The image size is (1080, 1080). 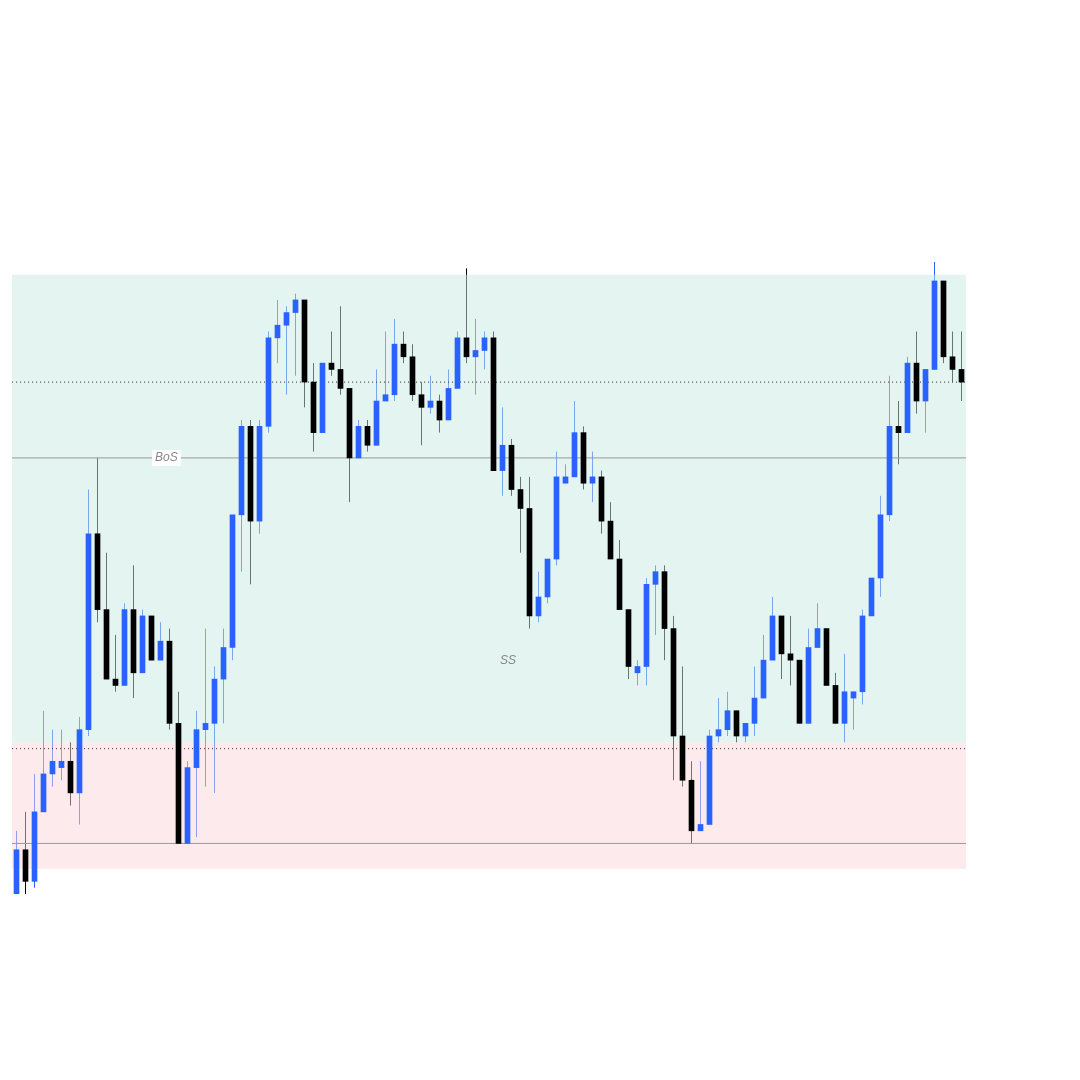 What do you see at coordinates (508, 659) in the screenshot?
I see `annotation: SS` at bounding box center [508, 659].